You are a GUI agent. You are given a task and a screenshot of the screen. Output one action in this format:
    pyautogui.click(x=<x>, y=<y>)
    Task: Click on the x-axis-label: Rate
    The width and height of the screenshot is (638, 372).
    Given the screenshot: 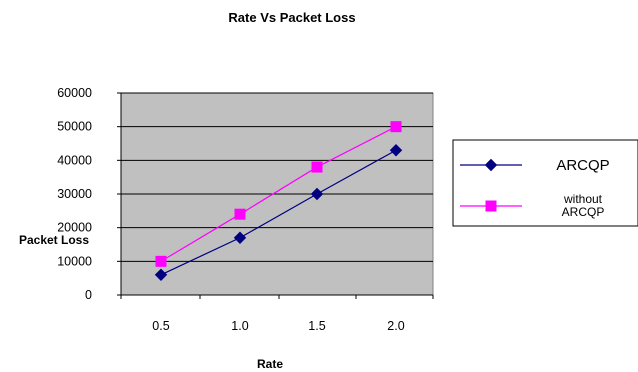 What is the action you would take?
    pyautogui.click(x=270, y=364)
    